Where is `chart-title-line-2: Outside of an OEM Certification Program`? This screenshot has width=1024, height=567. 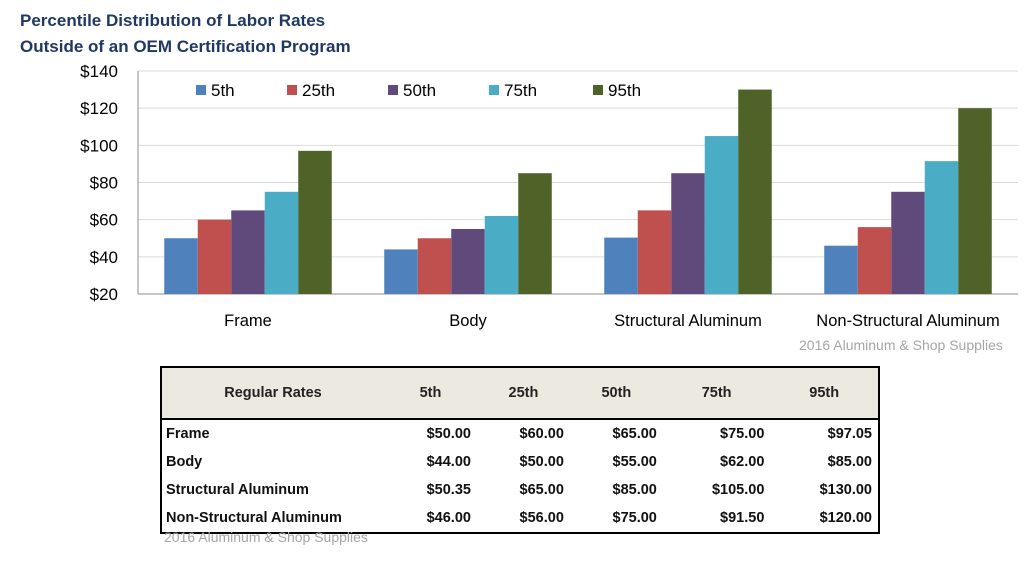 chart-title-line-2: Outside of an OEM Certification Program is located at coordinates (185, 46).